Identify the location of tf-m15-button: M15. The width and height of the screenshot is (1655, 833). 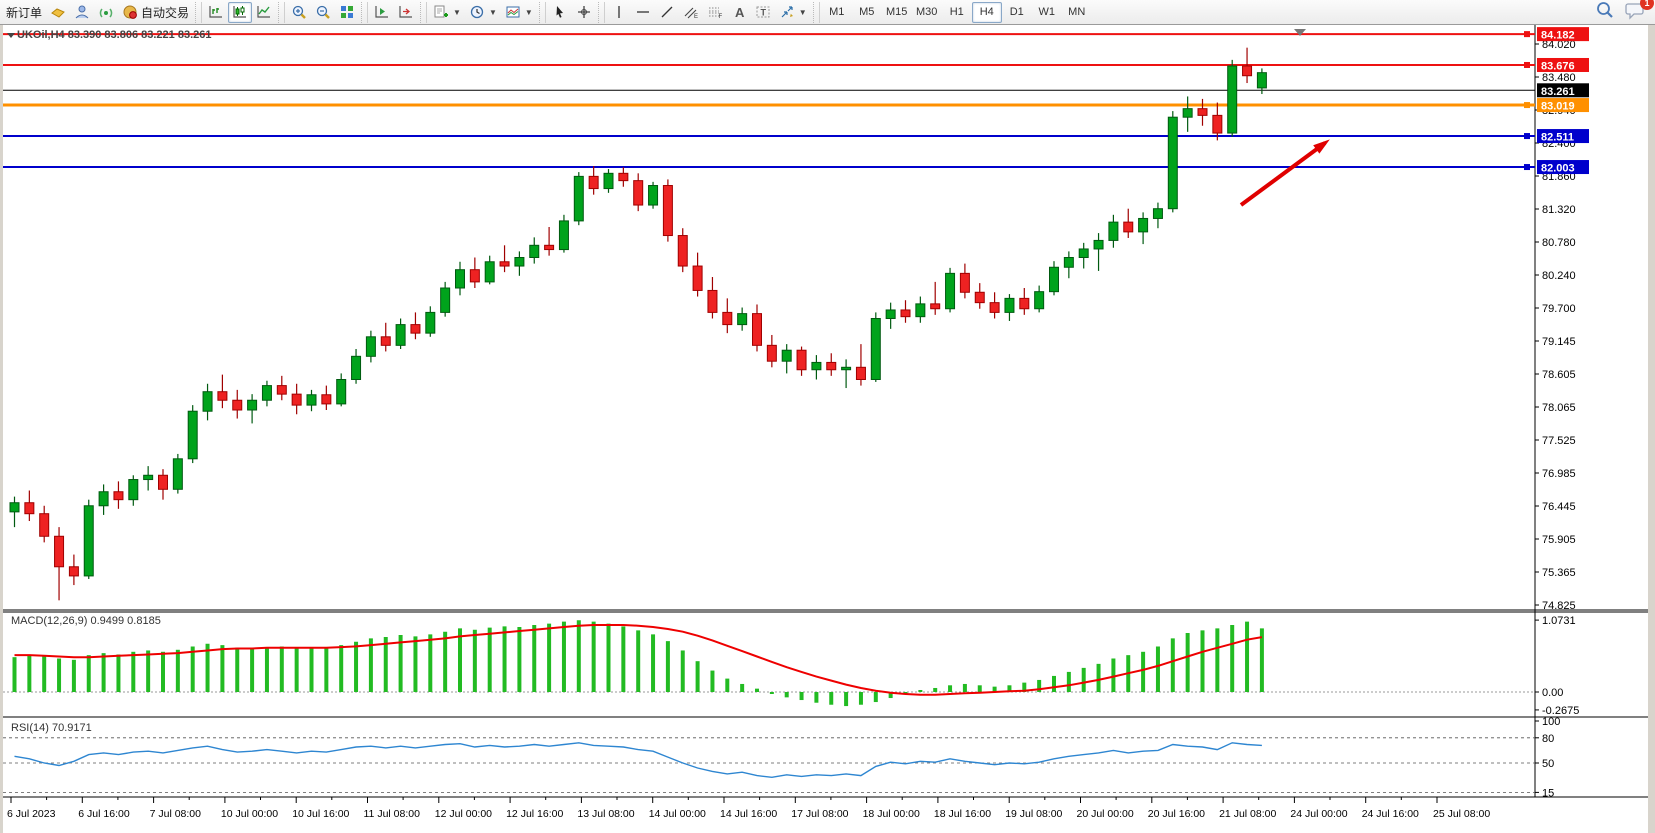
(897, 12).